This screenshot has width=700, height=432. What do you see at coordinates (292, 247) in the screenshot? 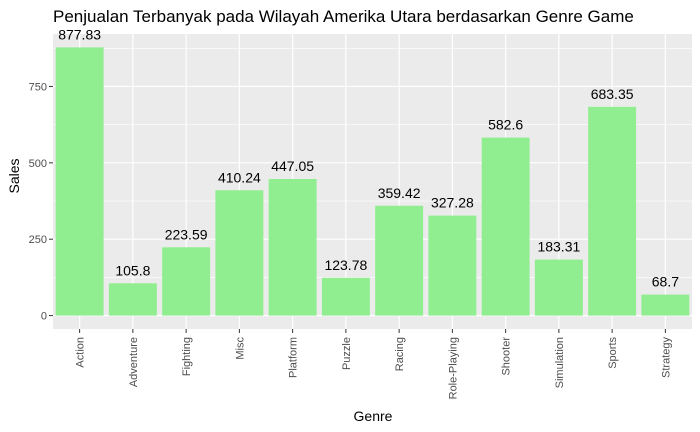
I see `bar-platform` at bounding box center [292, 247].